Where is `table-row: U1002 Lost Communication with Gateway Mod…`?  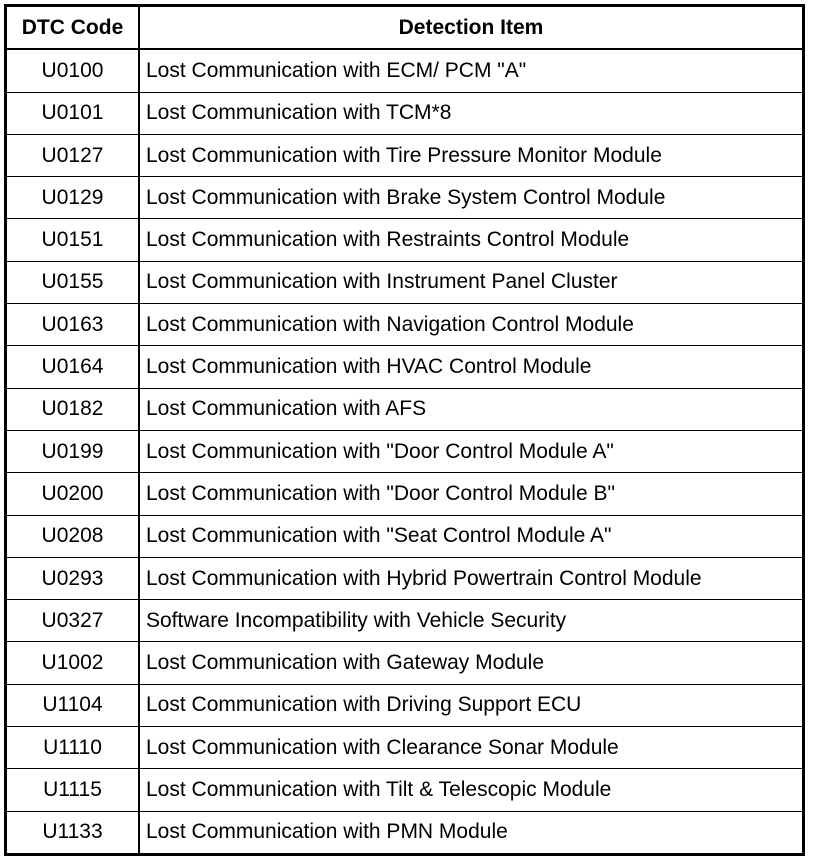
table-row: U1002 Lost Communication with Gateway Mod… is located at coordinates (404, 663).